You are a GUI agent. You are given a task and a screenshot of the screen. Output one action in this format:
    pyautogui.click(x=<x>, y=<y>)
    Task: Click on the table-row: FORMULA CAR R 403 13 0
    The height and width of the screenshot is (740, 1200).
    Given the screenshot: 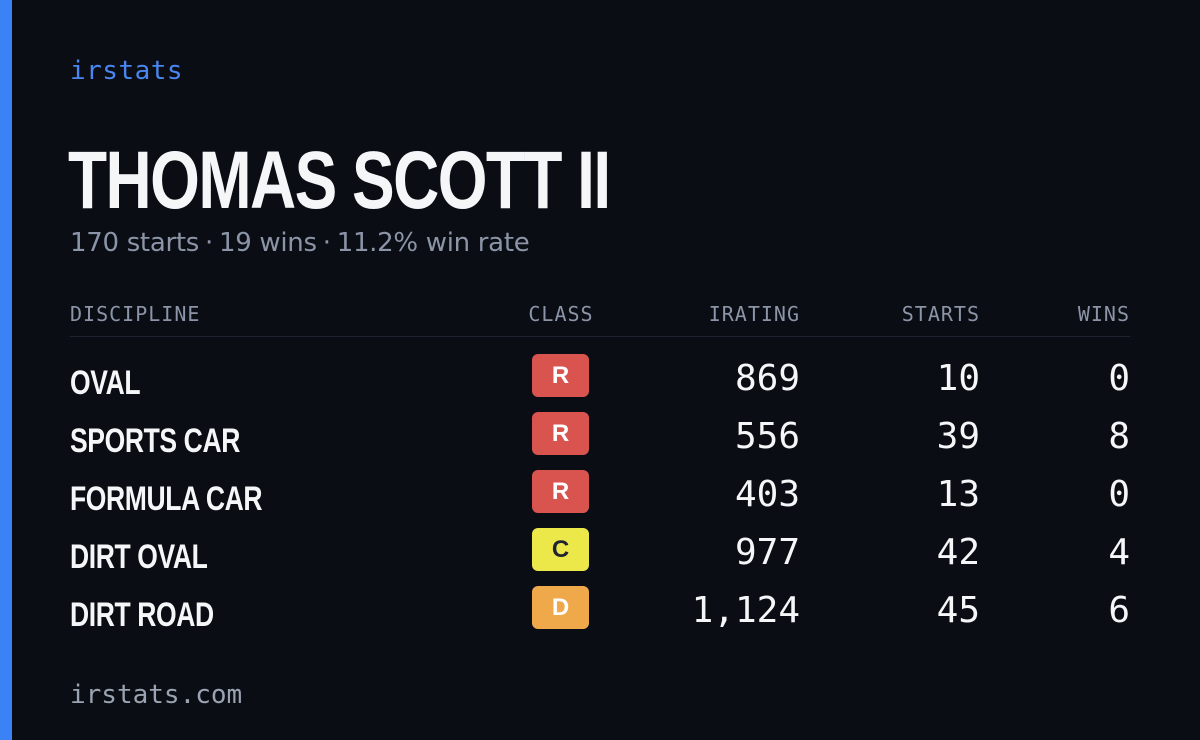 What is the action you would take?
    pyautogui.click(x=600, y=495)
    